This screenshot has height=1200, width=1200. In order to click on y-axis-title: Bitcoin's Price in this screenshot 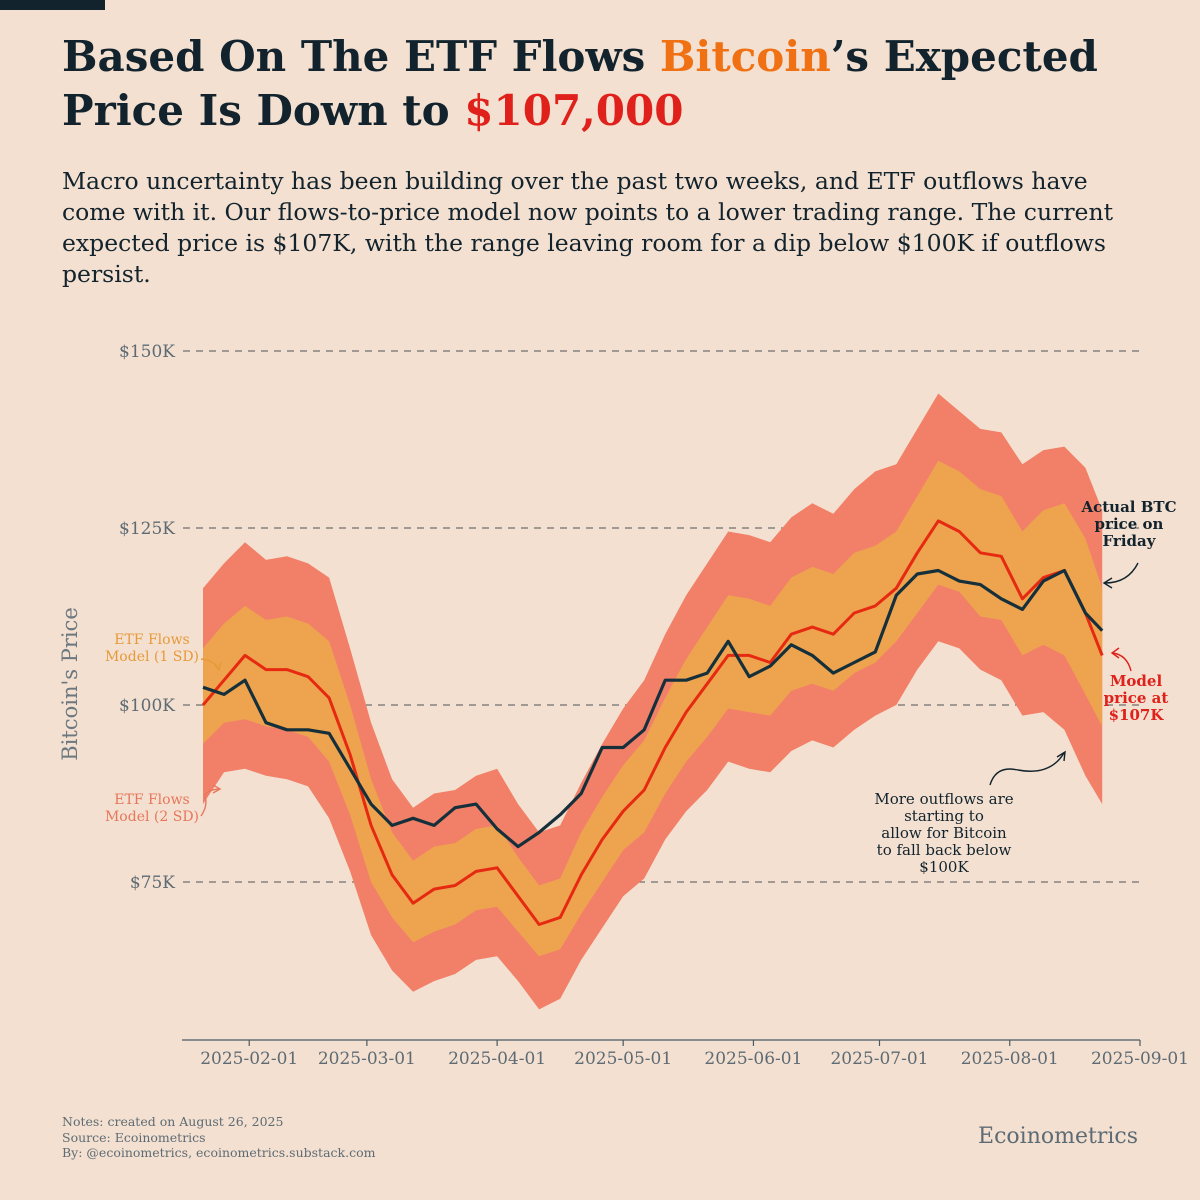, I will do `click(70, 684)`.